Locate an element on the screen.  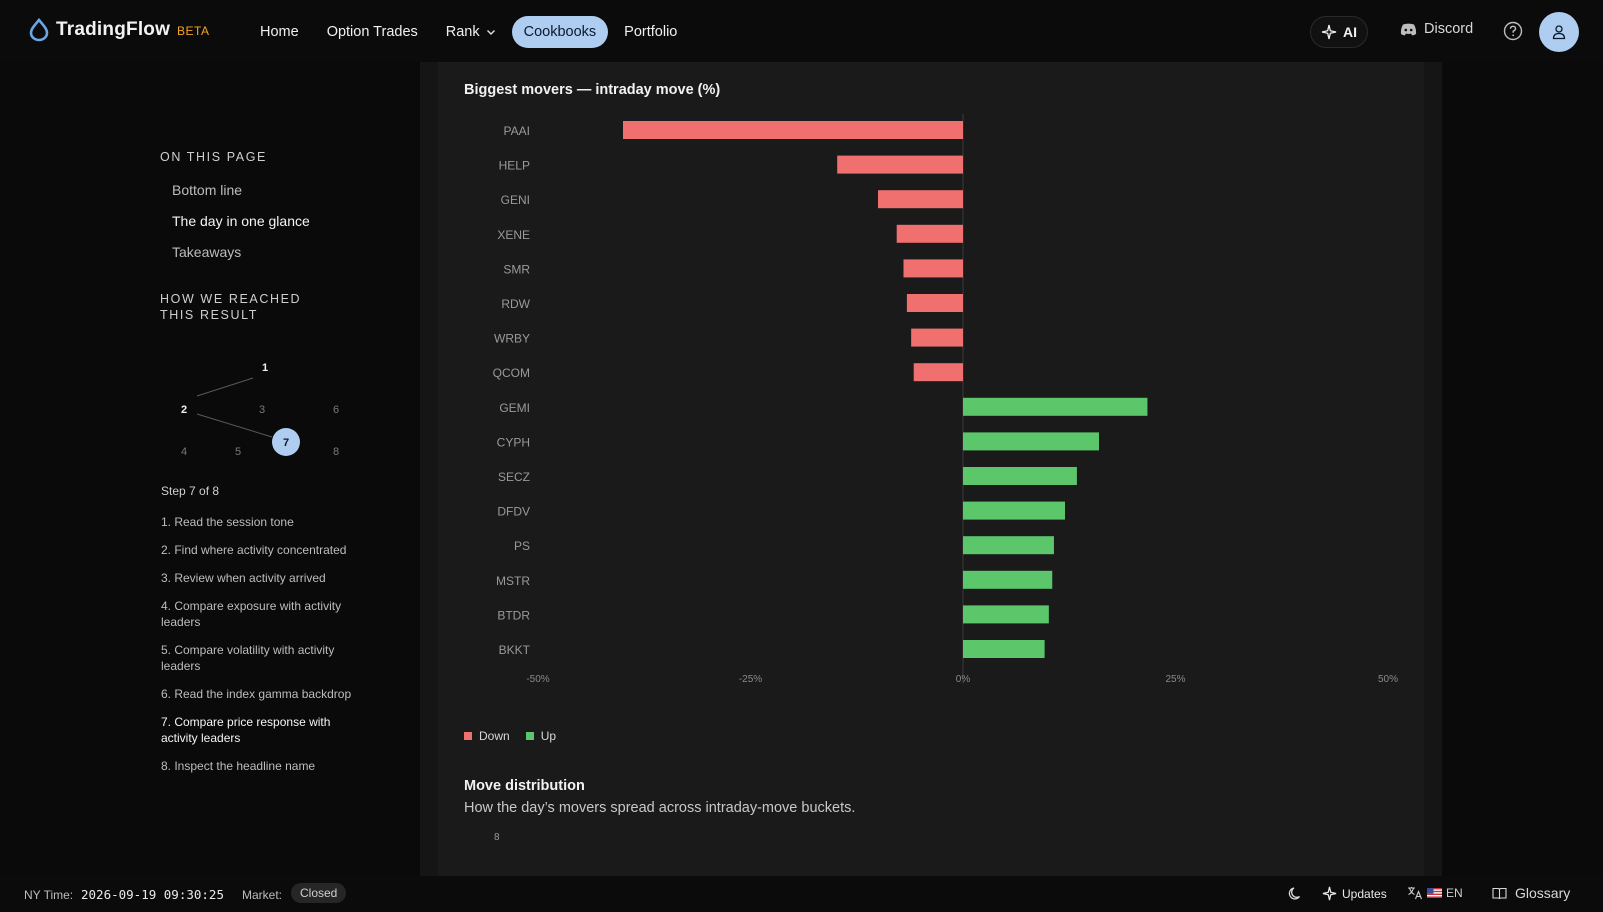
glossary-link: Glossary is located at coordinates (1531, 893).